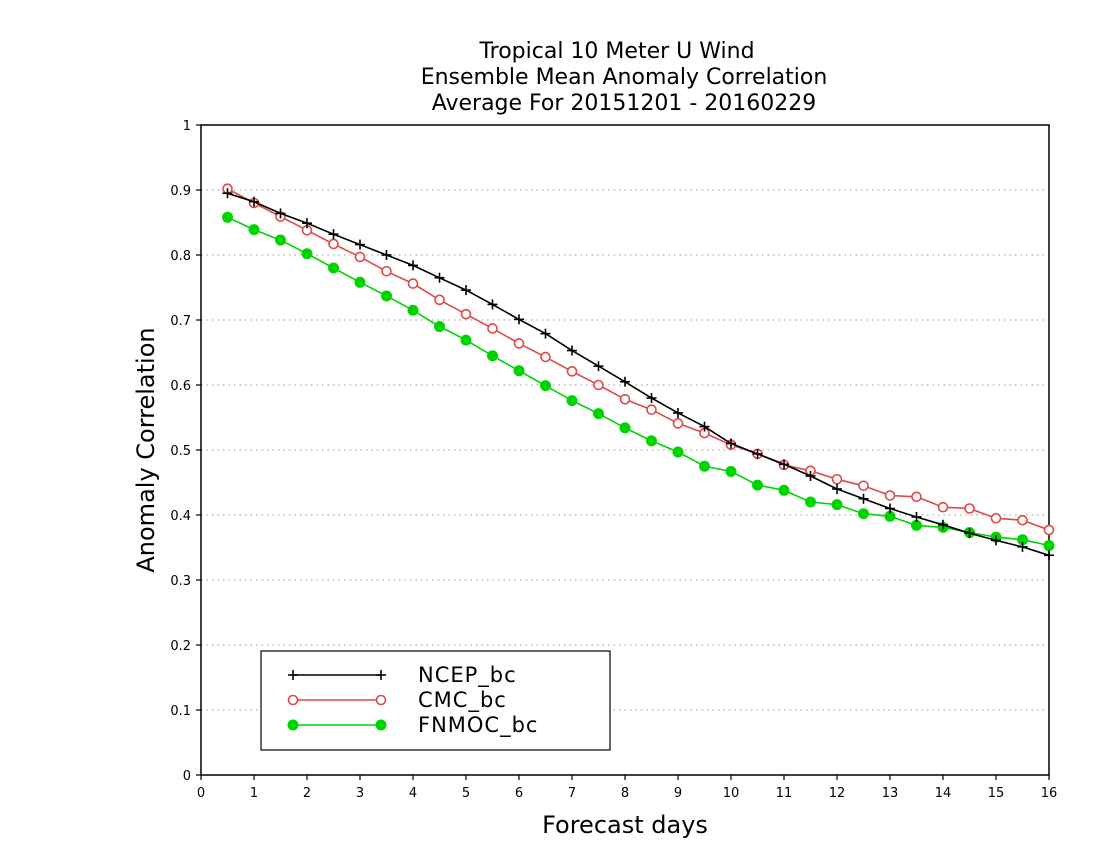 The image size is (1100, 850). I want to click on x-tick-label: 6, so click(519, 793).